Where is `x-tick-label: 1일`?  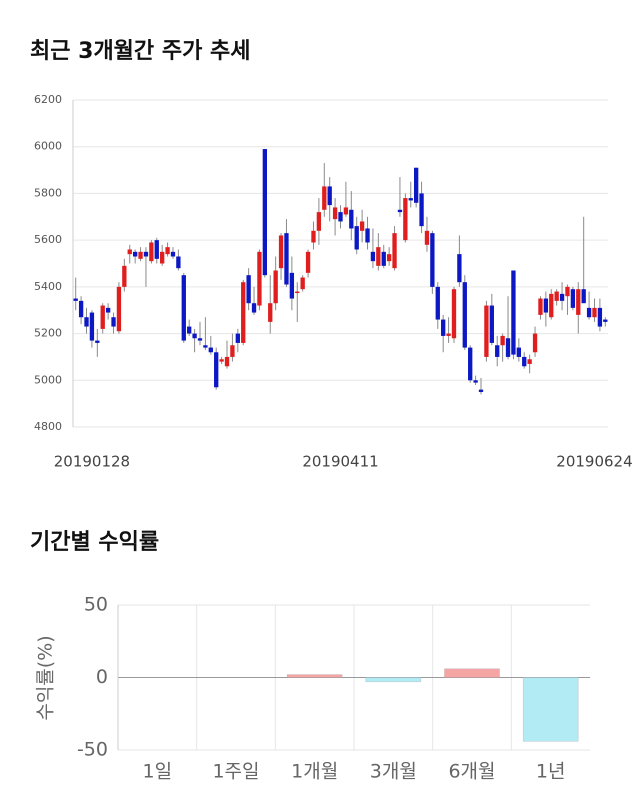 x-tick-label: 1일 is located at coordinates (158, 772).